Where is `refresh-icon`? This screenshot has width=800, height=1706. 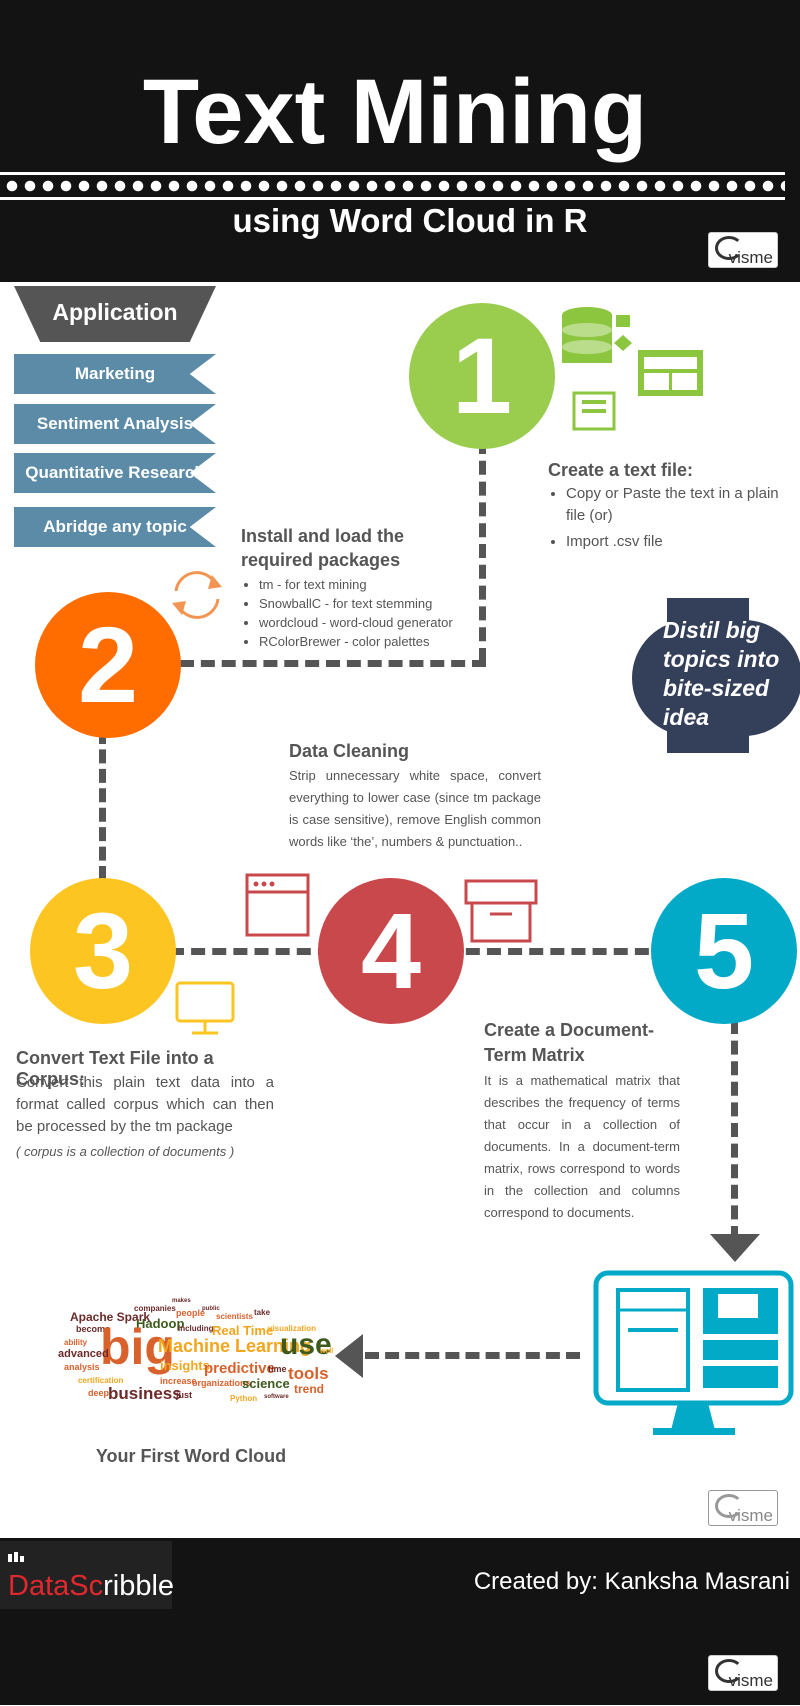
refresh-icon is located at coordinates (197, 595).